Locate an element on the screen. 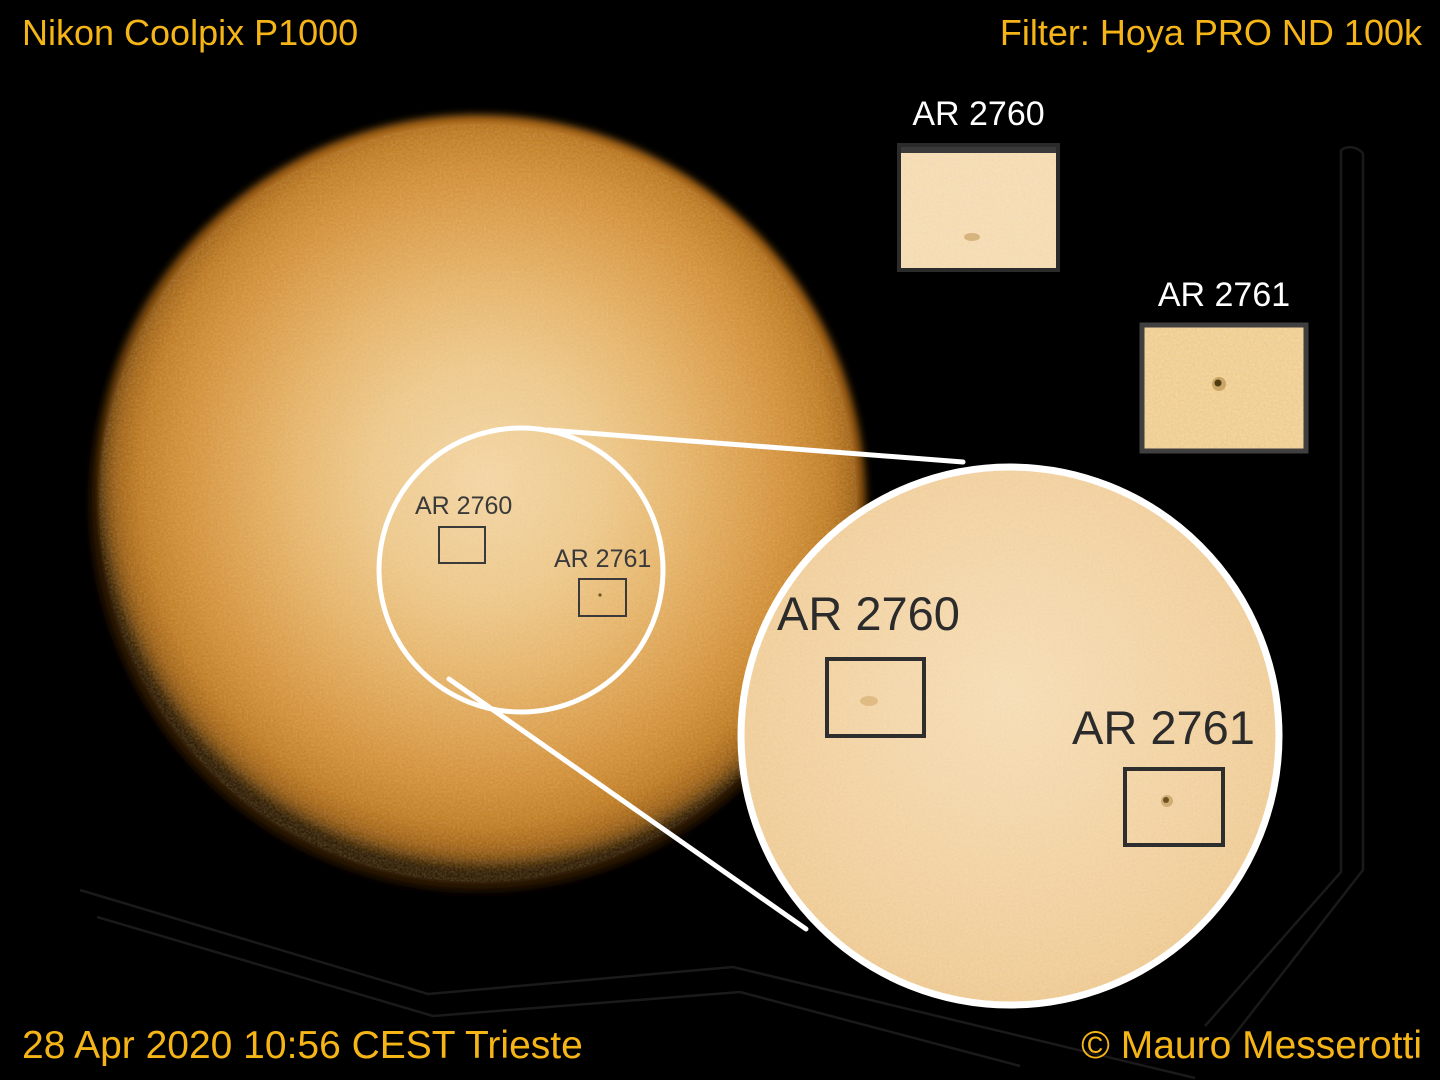 This screenshot has width=1440, height=1080. sunspot-ar2761-inset is located at coordinates (1218, 383).